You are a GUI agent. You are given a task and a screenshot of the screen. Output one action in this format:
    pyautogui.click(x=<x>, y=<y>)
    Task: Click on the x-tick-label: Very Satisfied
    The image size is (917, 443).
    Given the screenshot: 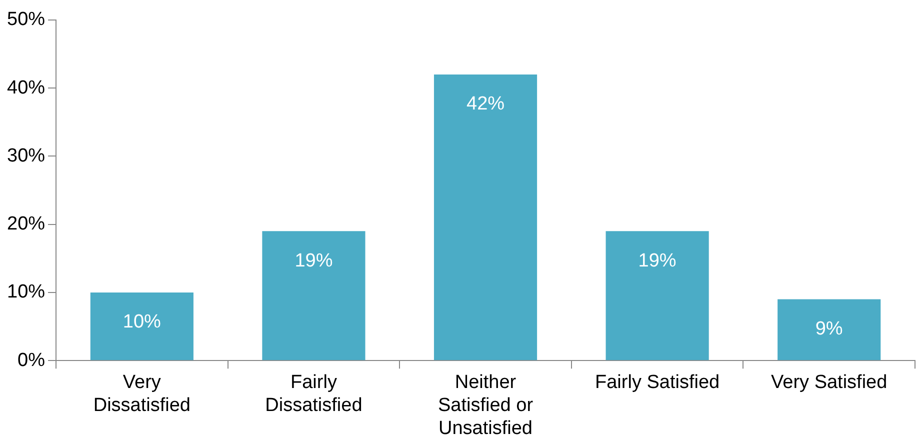 What is the action you would take?
    pyautogui.click(x=829, y=383)
    